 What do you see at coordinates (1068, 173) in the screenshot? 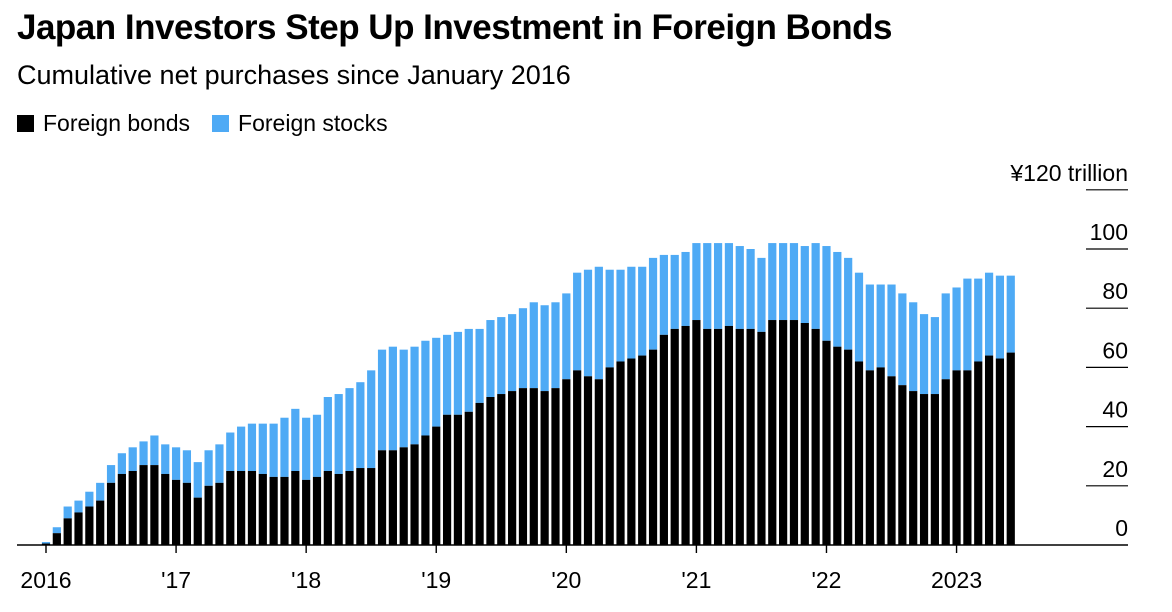
I see `y-tick-label: ¥120 trillion` at bounding box center [1068, 173].